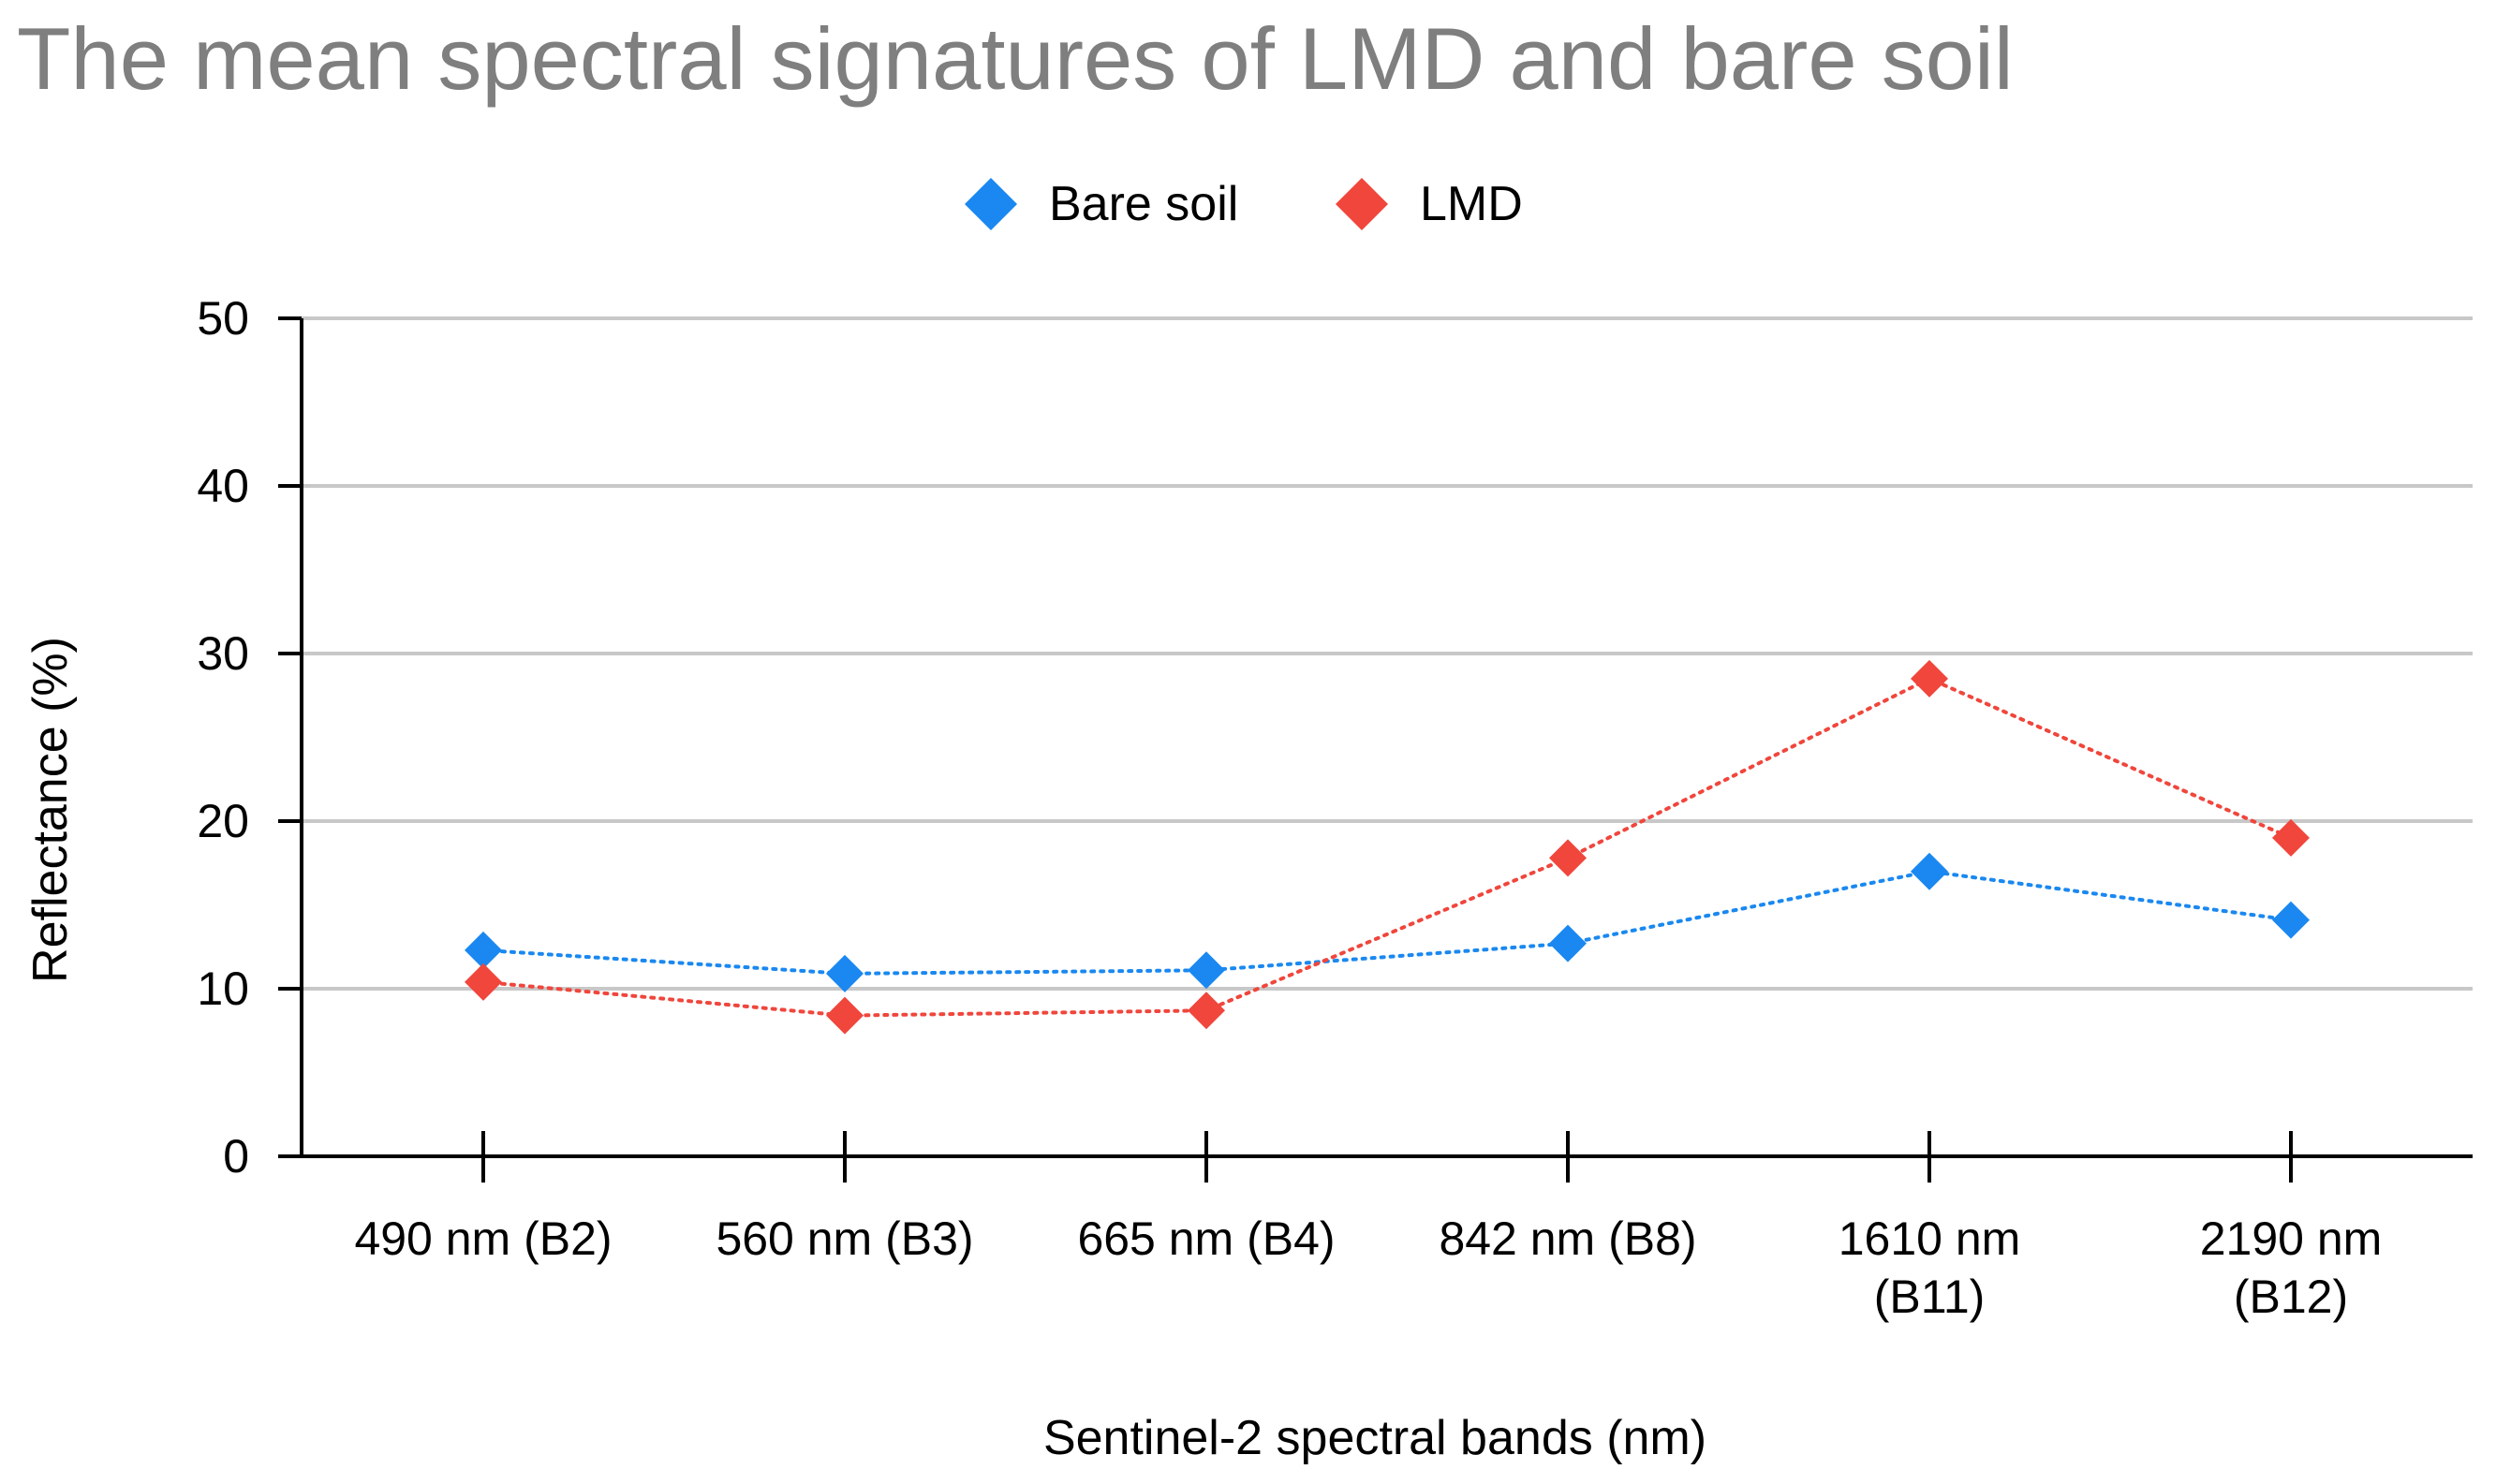 The height and width of the screenshot is (1484, 2496). Describe the element at coordinates (1471, 204) in the screenshot. I see `legend-label: LMD` at that location.